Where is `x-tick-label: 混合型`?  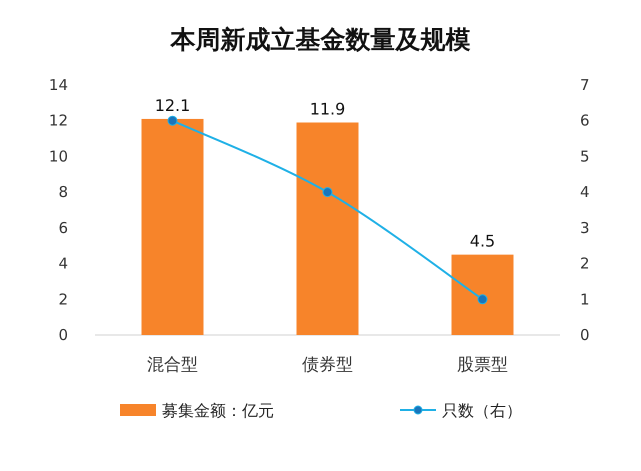
x-tick-label: 混合型 is located at coordinates (172, 365).